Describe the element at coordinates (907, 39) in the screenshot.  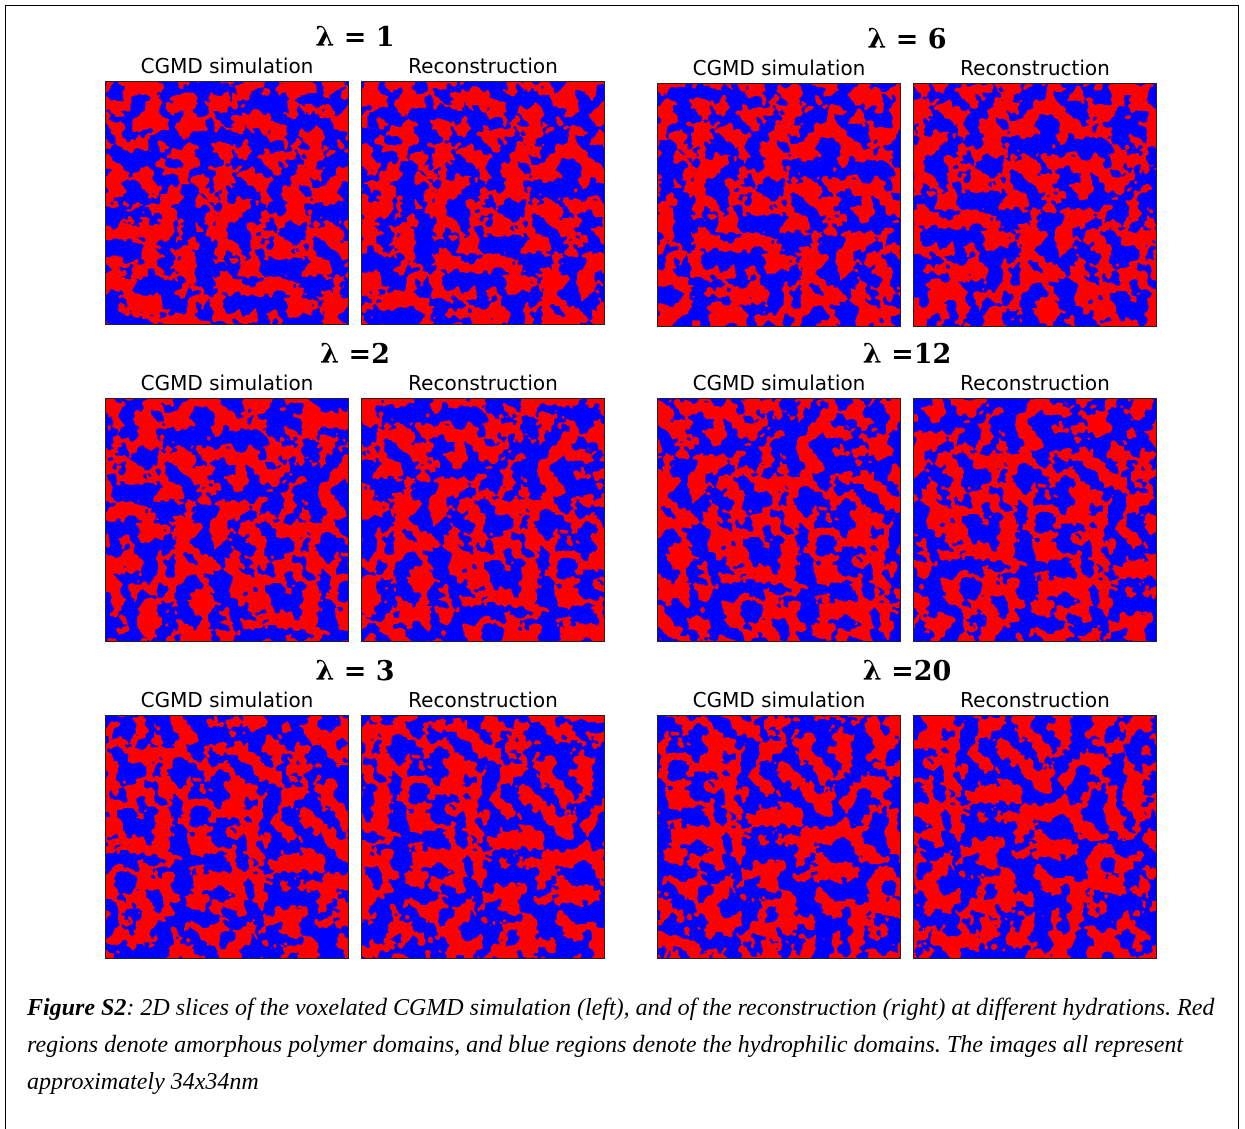
I see `panel-title: λ = 6` at that location.